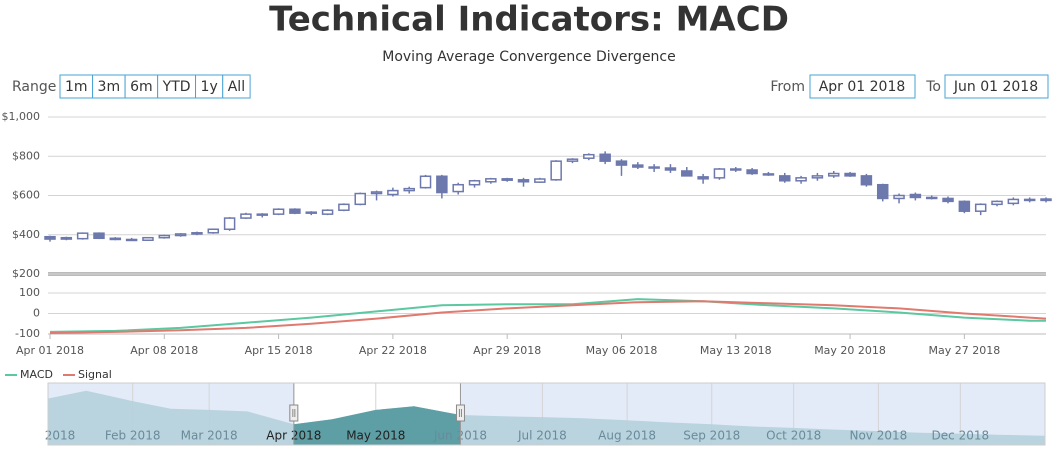 The height and width of the screenshot is (450, 1058). What do you see at coordinates (21, 116) in the screenshot?
I see `y-tick-label: $1,000` at bounding box center [21, 116].